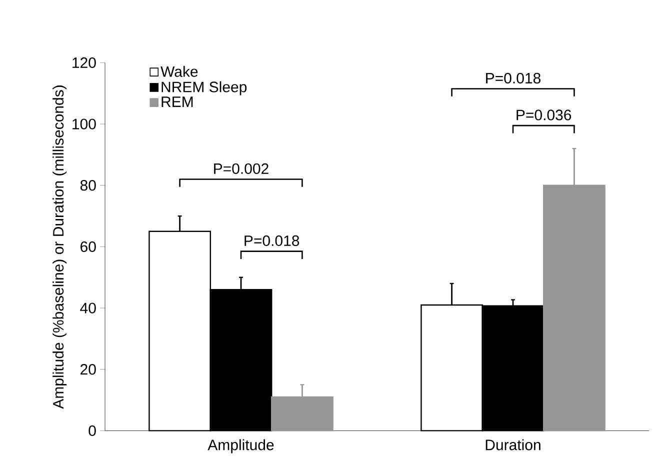 The width and height of the screenshot is (658, 472). What do you see at coordinates (513, 444) in the screenshot?
I see `x-tick-label: Duration` at bounding box center [513, 444].